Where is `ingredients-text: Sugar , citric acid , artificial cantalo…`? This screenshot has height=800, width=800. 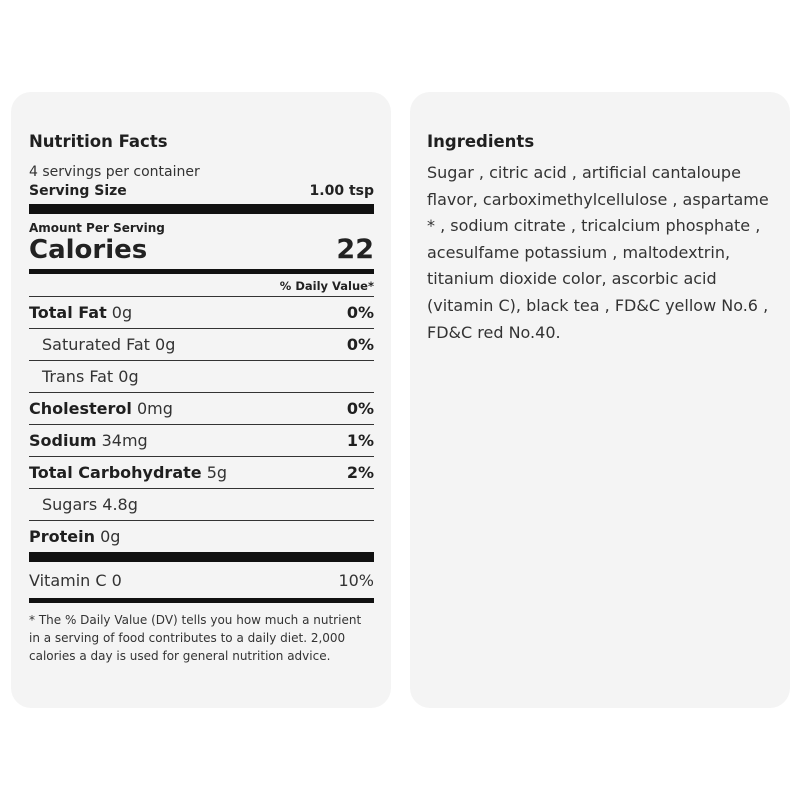 ingredients-text: Sugar , citric acid , artificial cantalo… is located at coordinates (598, 252).